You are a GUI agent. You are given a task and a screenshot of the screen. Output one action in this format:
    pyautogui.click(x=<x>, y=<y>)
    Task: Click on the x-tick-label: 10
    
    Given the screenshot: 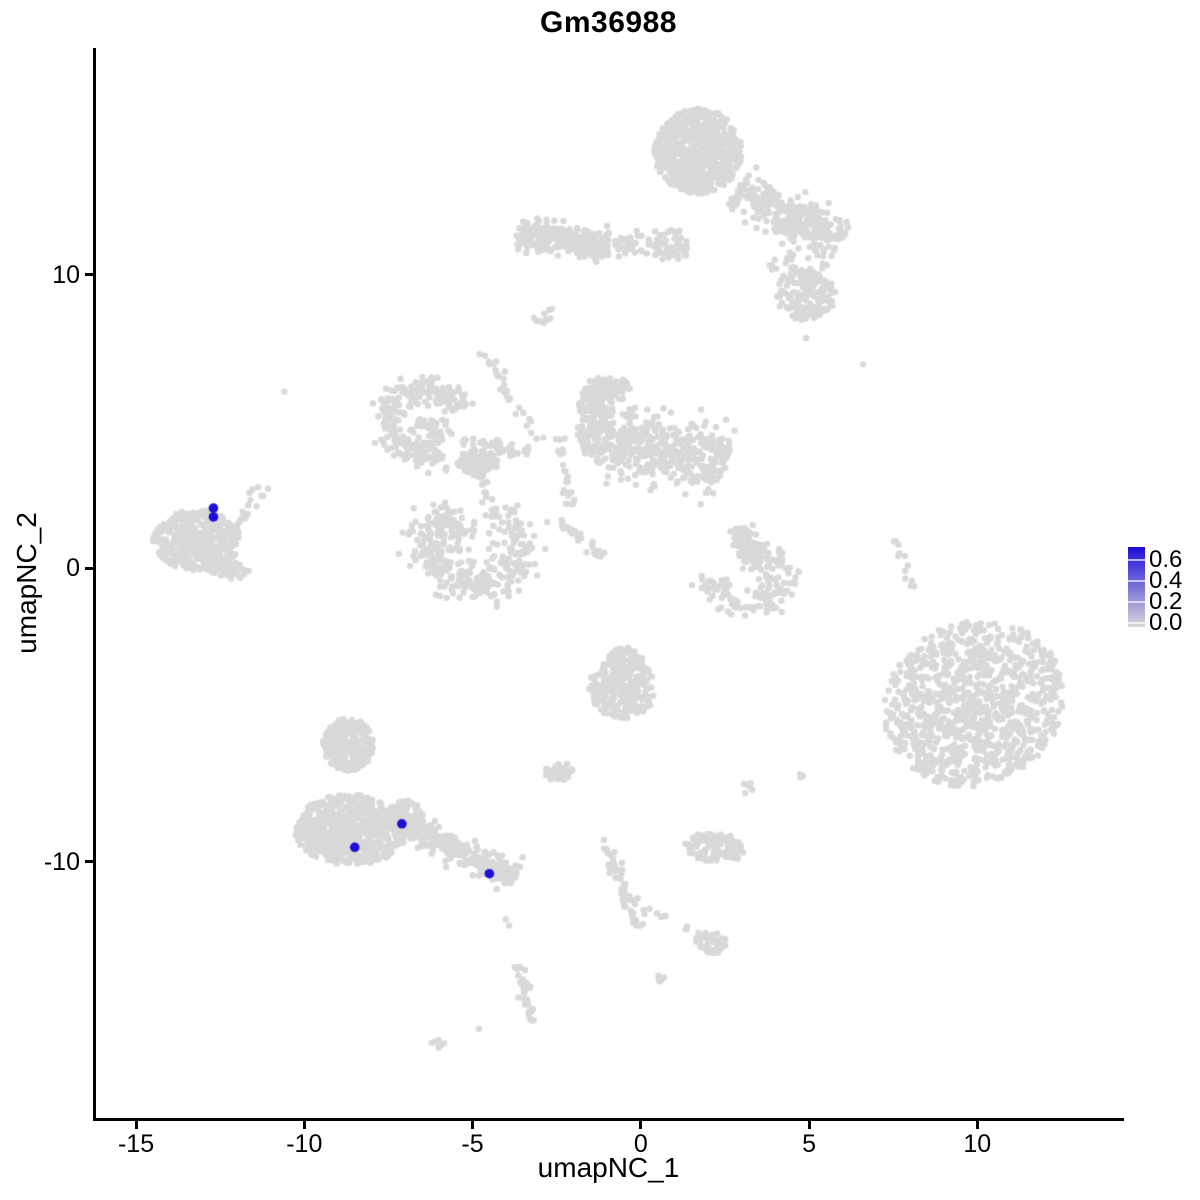 What is the action you would take?
    pyautogui.click(x=977, y=1144)
    